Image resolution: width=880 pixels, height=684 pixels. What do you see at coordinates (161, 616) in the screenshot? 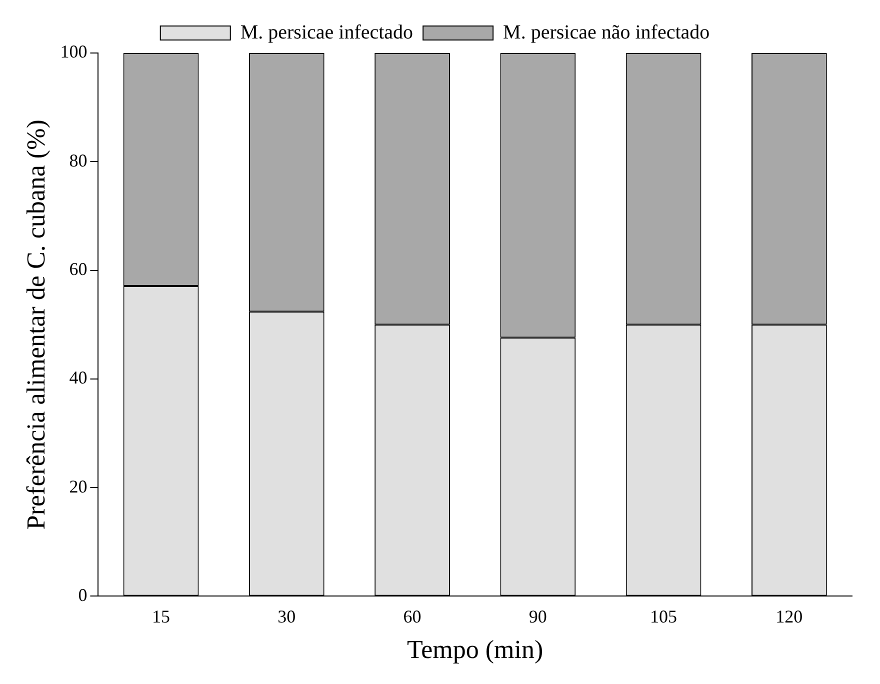
I see `x-tick-label: 15` at bounding box center [161, 616].